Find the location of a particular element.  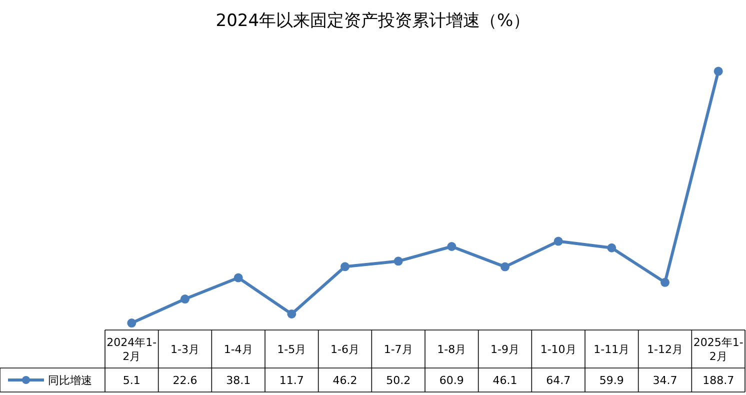

legend-label: 同比增速 is located at coordinates (70, 380).